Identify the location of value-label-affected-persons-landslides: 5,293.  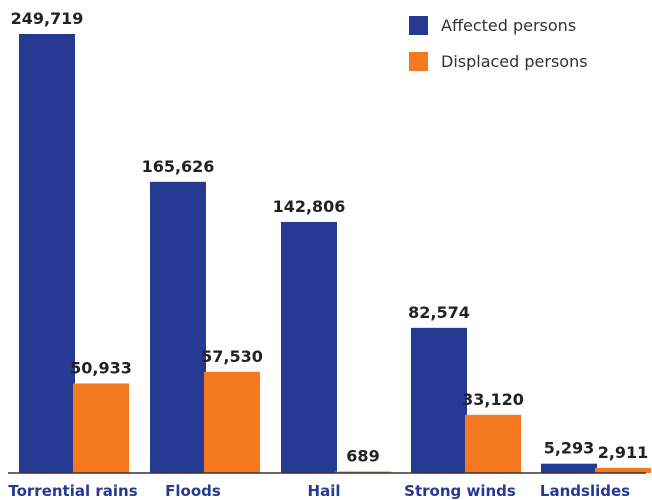
(569, 448).